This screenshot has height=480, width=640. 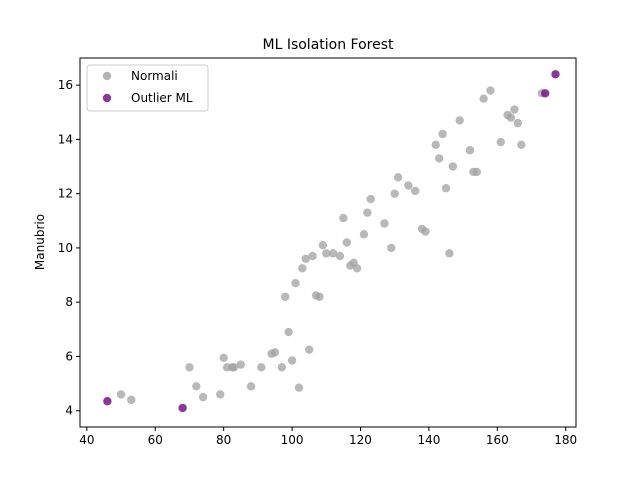 What do you see at coordinates (565, 440) in the screenshot?
I see `x-tick-label: 180` at bounding box center [565, 440].